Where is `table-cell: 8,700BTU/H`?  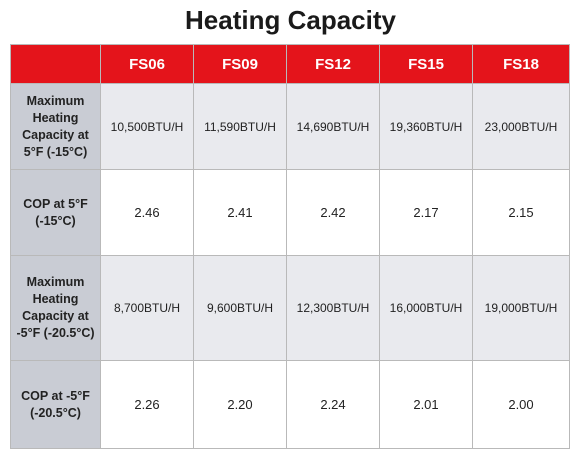
table-cell: 8,700BTU/H is located at coordinates (147, 308).